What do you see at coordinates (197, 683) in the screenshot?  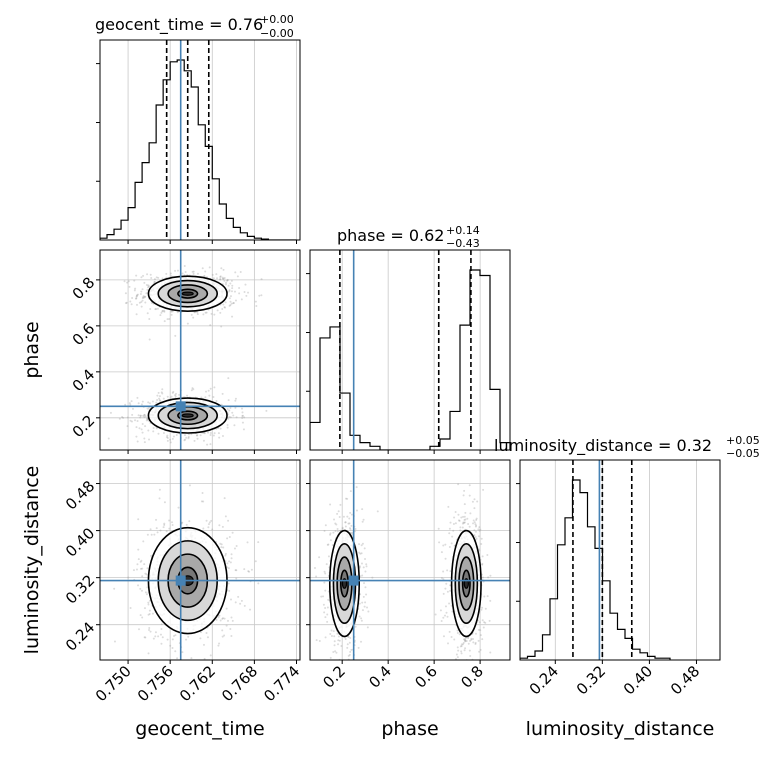 I see `tick-label: 0.762` at bounding box center [197, 683].